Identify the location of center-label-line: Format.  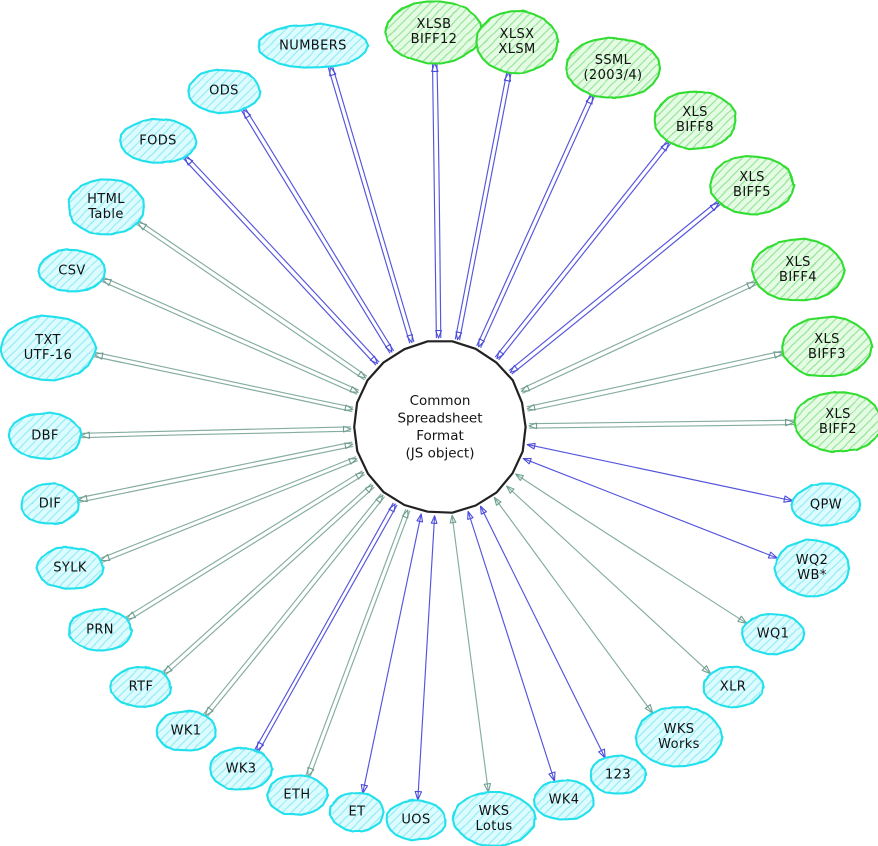
(440, 436).